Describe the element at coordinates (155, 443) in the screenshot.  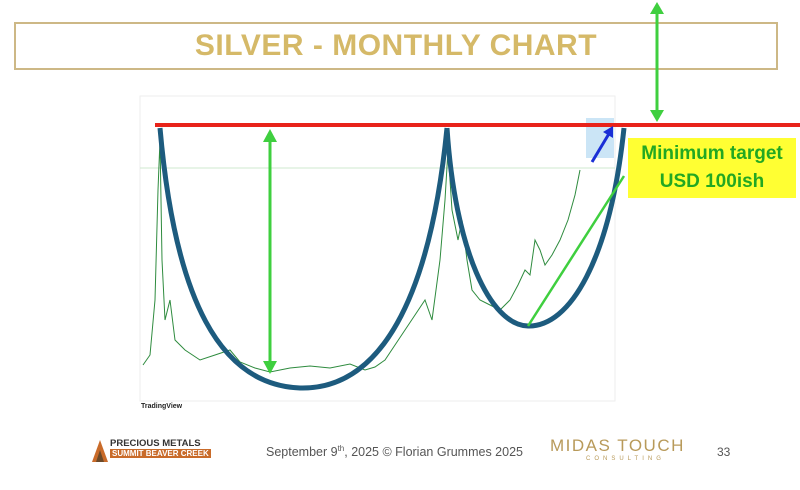
I see `summit-text: PRECIOUS METALS` at that location.